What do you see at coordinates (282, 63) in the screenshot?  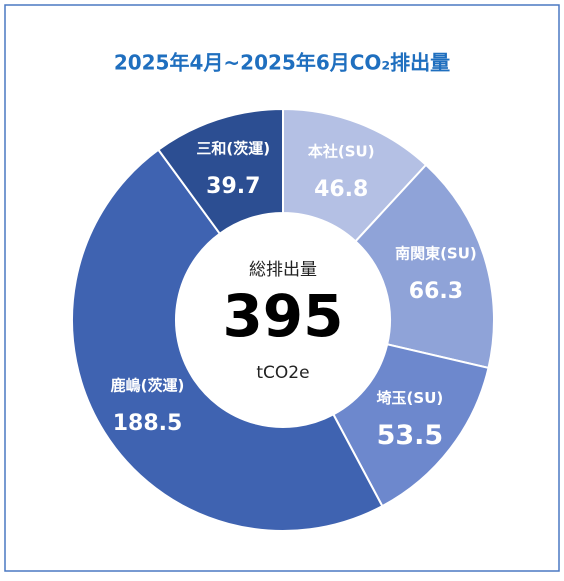 I see `chart-title: 2025年4月~2025年6月CO₂排出量` at bounding box center [282, 63].